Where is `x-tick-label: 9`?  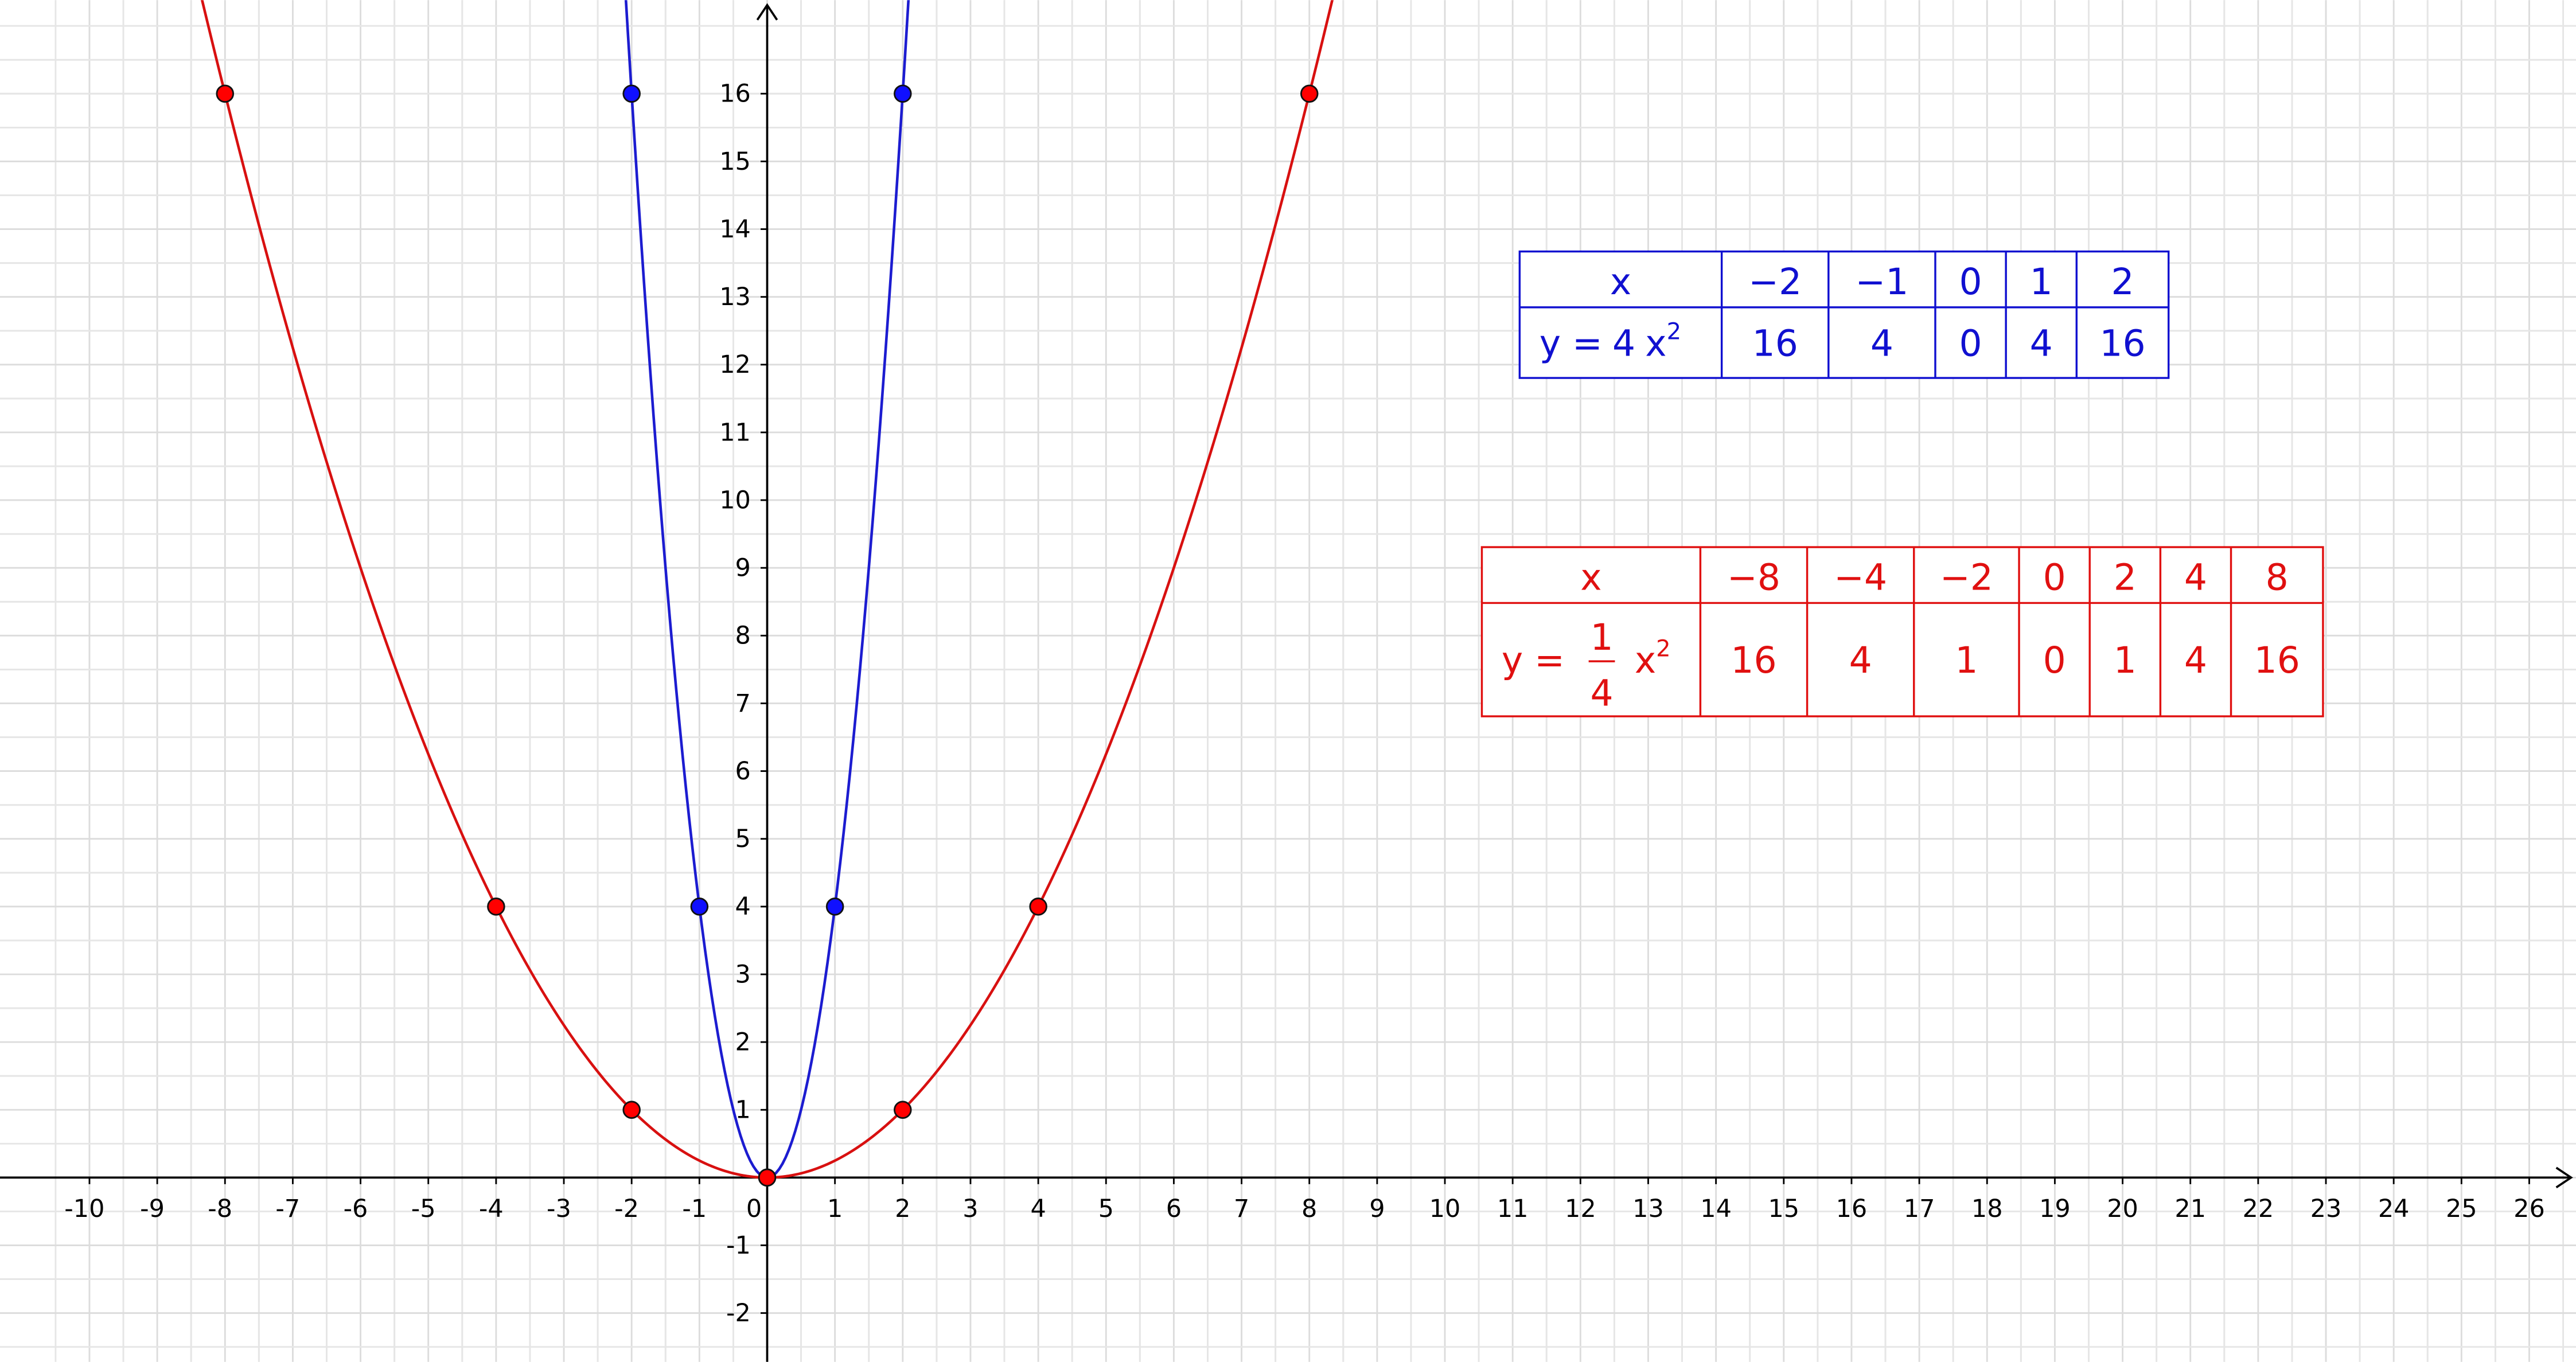 x-tick-label: 9 is located at coordinates (1377, 1209).